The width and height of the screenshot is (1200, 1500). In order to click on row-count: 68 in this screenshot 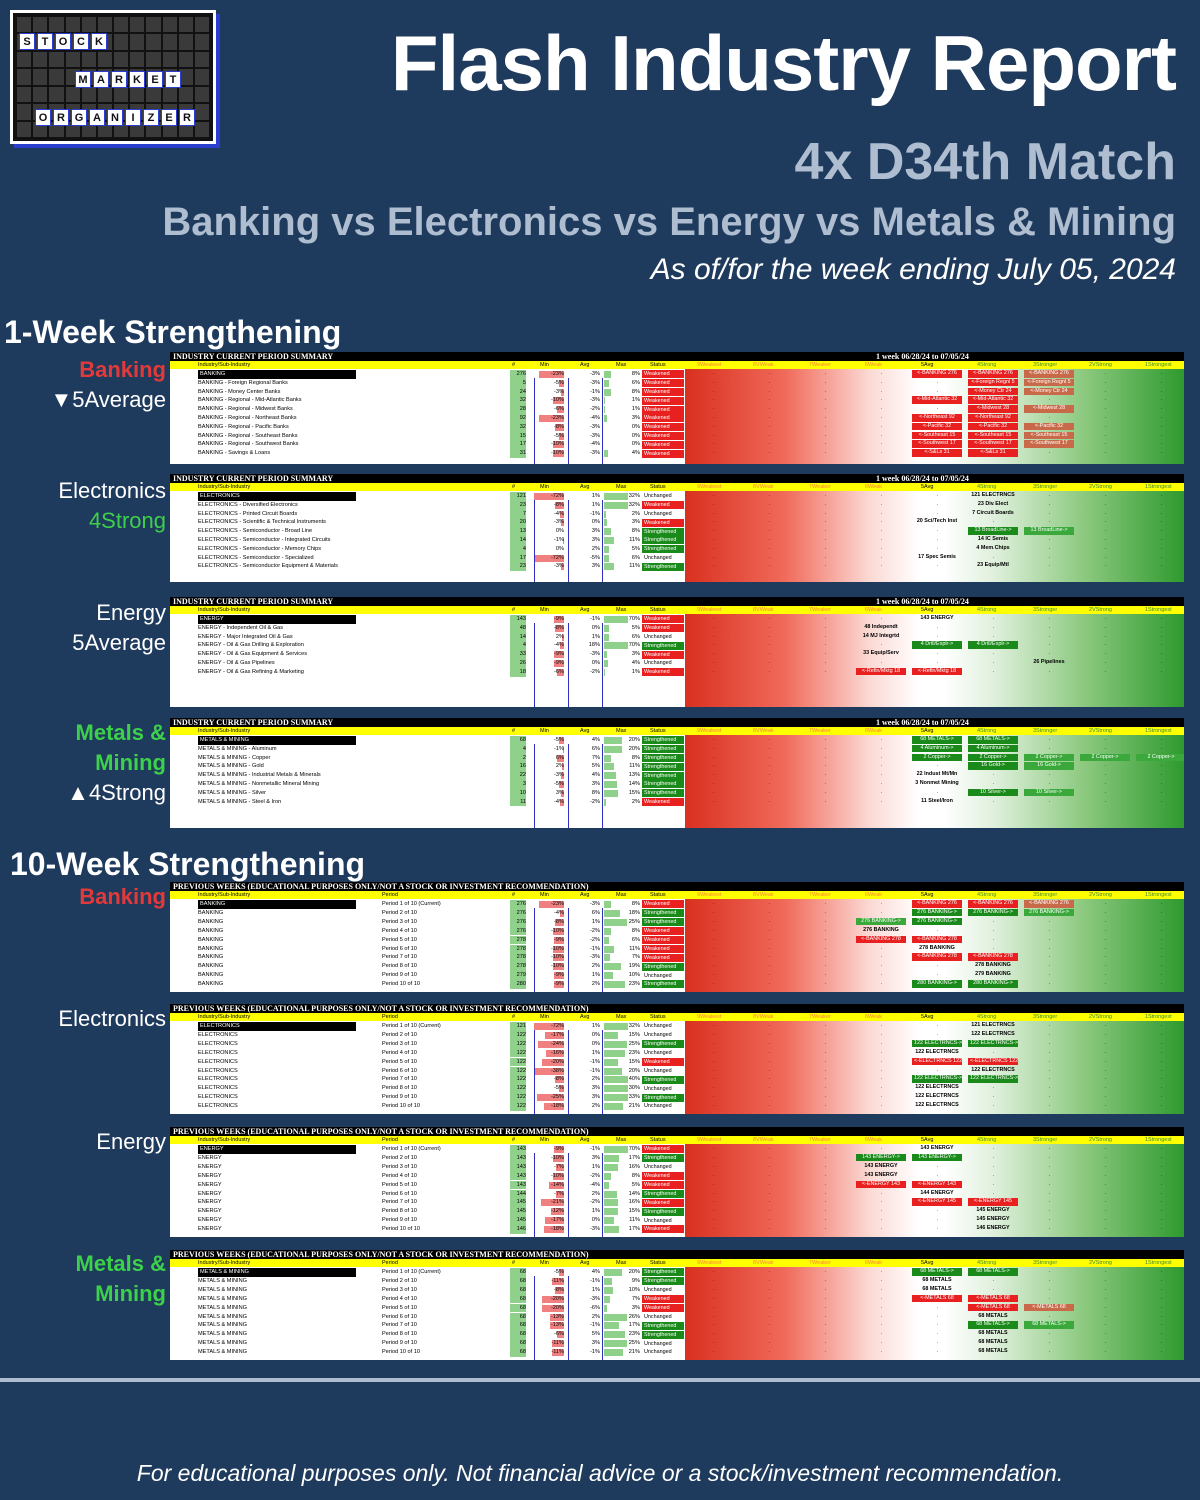, I will do `click(518, 1352)`.